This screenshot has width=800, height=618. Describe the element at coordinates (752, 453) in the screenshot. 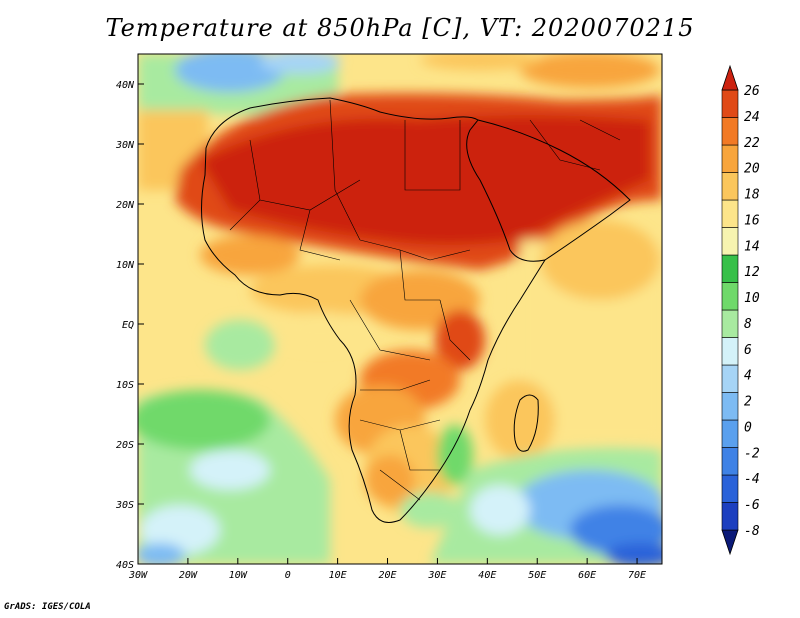

I see `colorbar-label: -2` at that location.